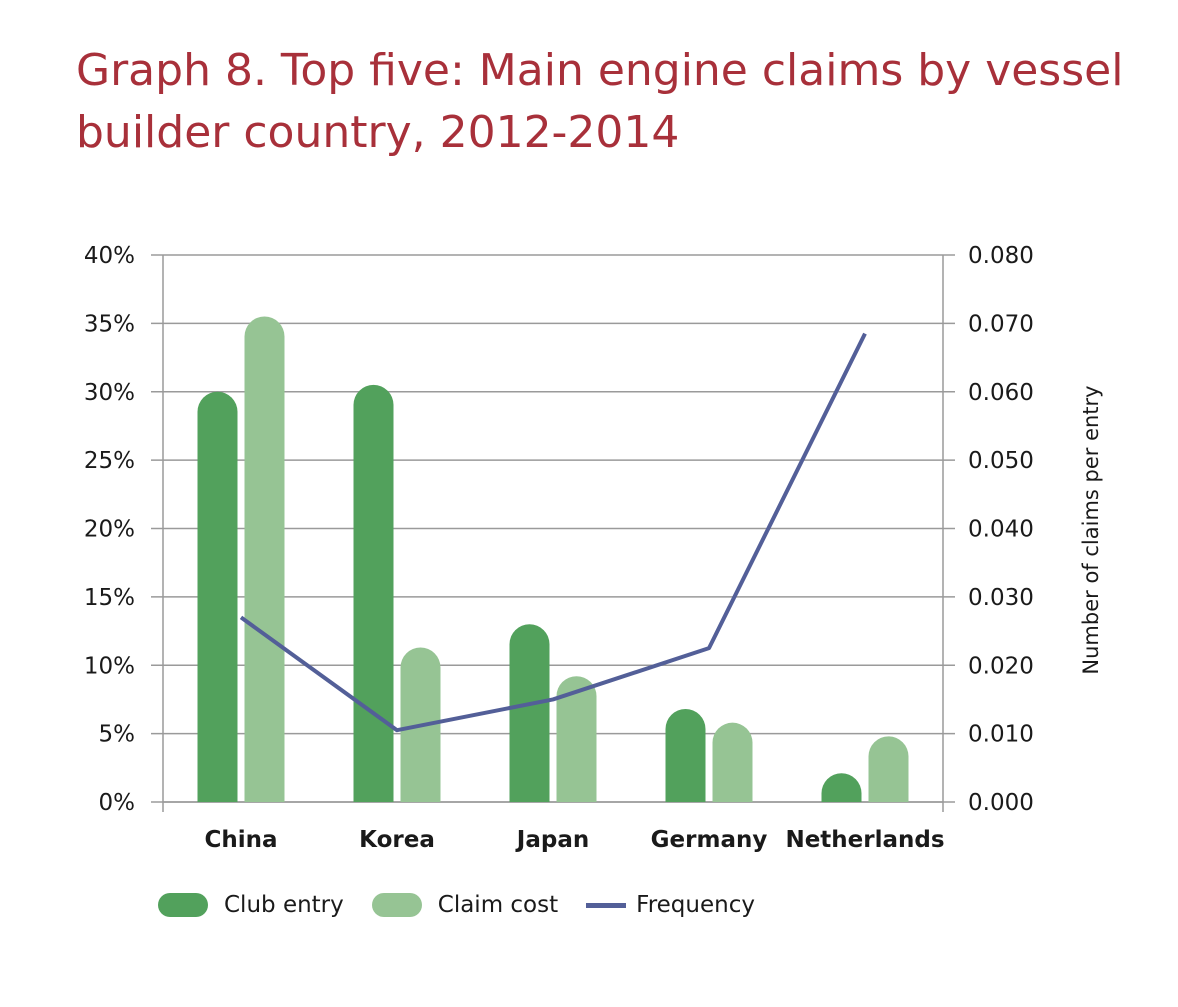 The width and height of the screenshot is (1178, 1007). I want to click on right-tick-label: 0.040, so click(1001, 530).